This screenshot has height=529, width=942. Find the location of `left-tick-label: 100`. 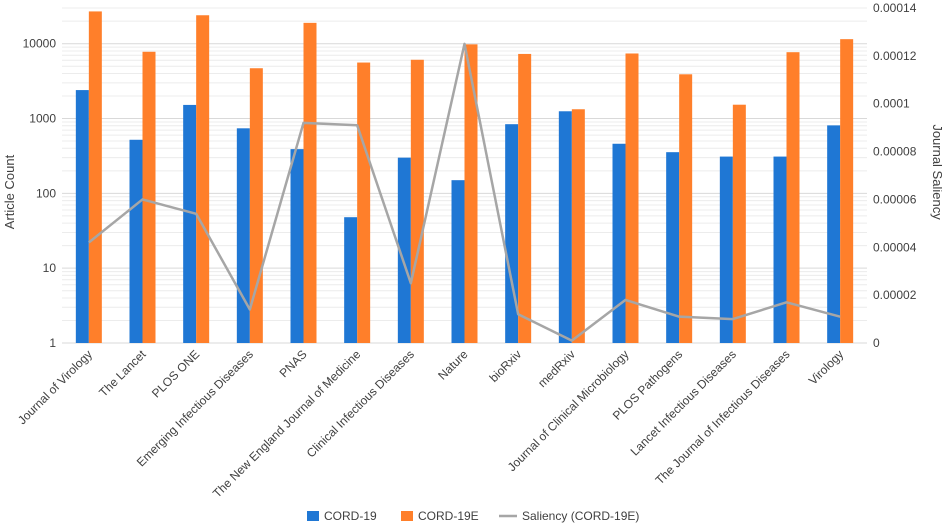

left-tick-label: 100 is located at coordinates (46, 193).